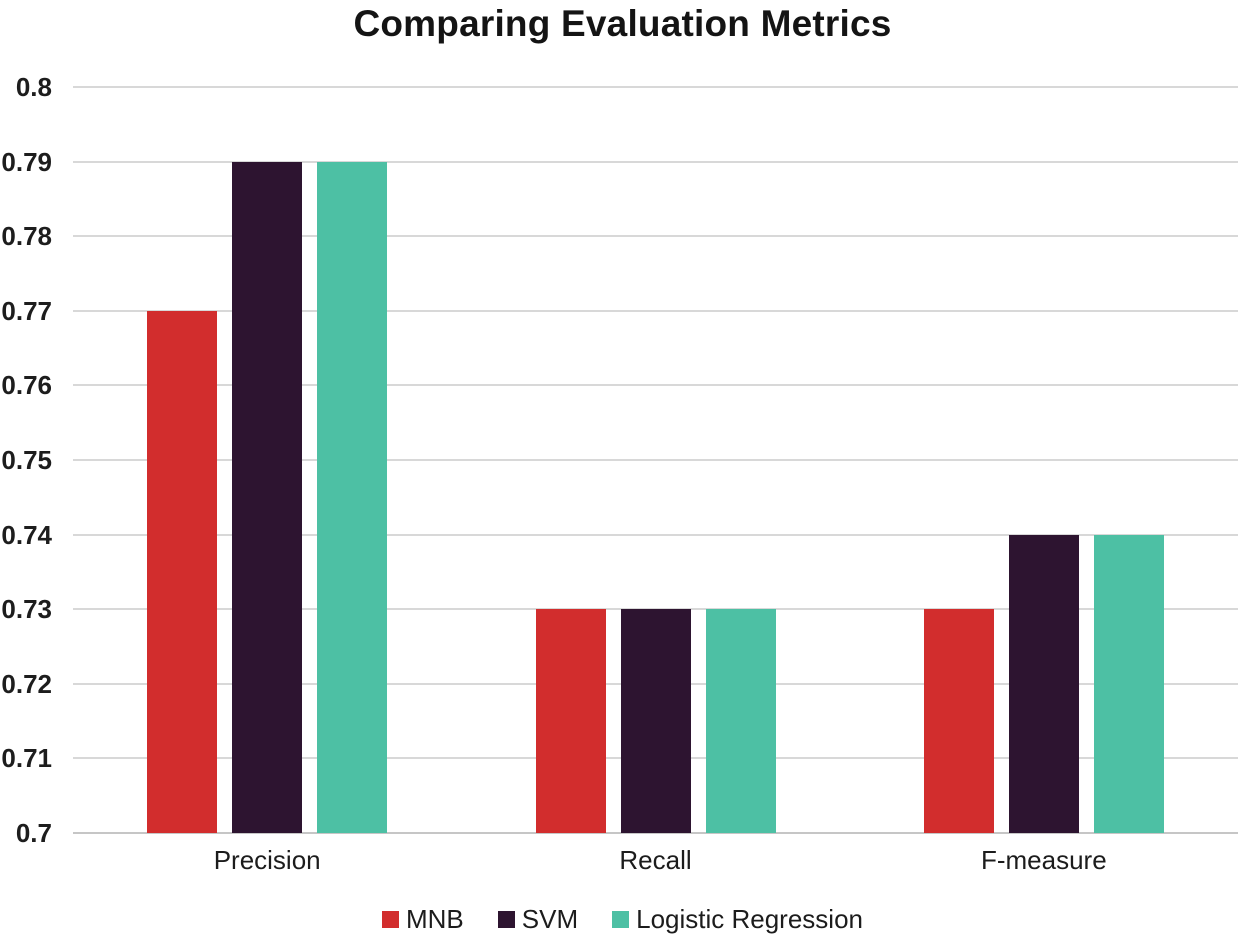 The image size is (1245, 942). I want to click on x-axis-line, so click(655, 833).